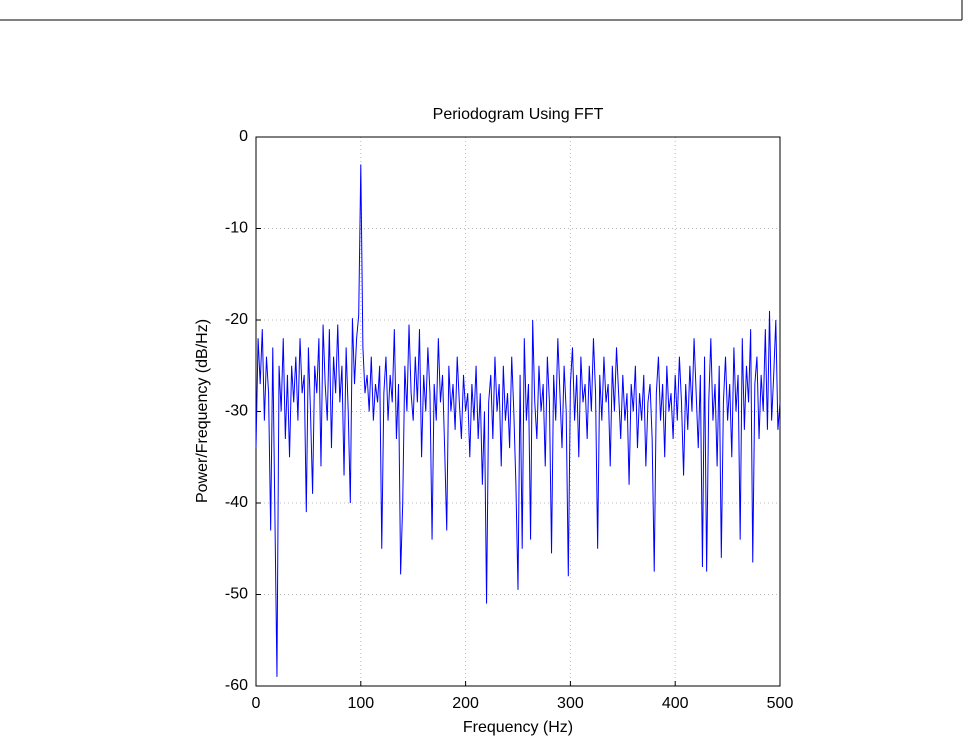 Image resolution: width=973 pixels, height=741 pixels. I want to click on x-axis-label: Frequency (Hz), so click(518, 727).